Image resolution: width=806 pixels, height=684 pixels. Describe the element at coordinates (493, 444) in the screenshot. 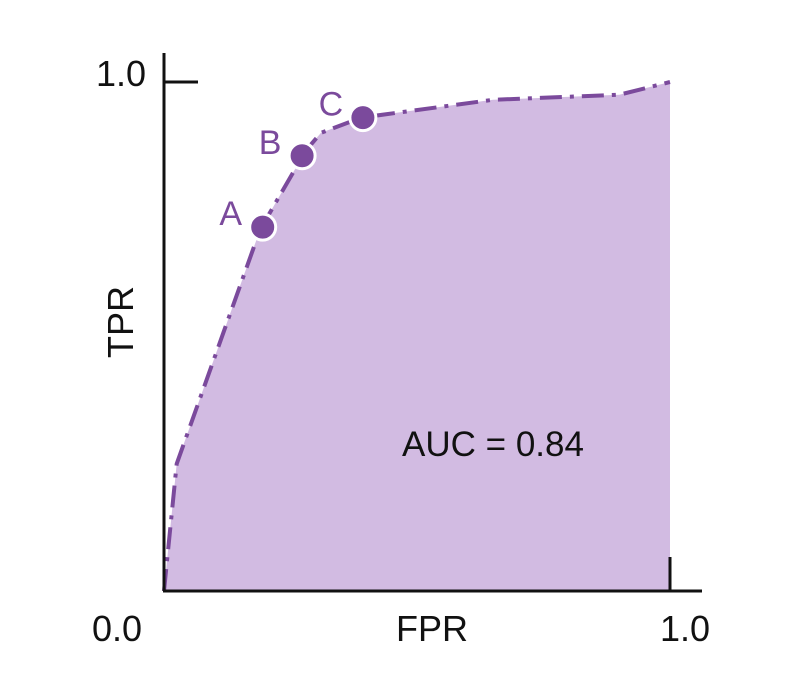

I see `auc-annotation: AUC = 0.84` at that location.